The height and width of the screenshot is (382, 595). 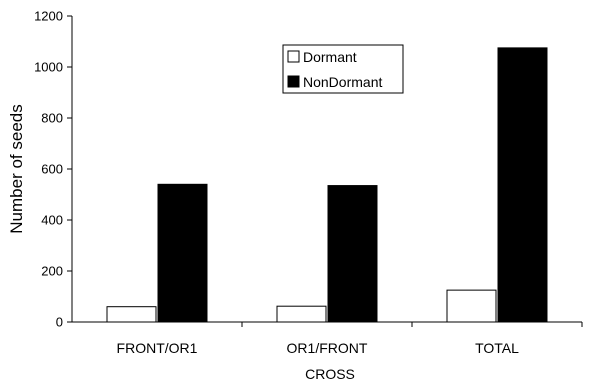 I want to click on x-axis-label: CROSS, so click(x=330, y=374).